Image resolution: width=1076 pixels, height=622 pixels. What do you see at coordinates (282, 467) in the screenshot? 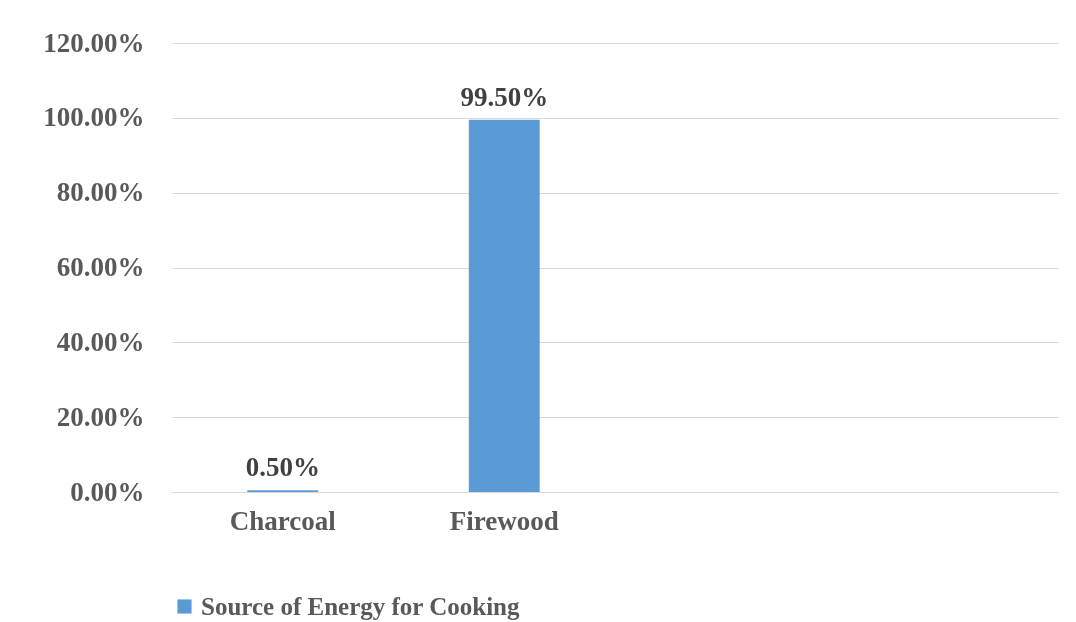
I see `data-label: 0.50%` at bounding box center [282, 467].